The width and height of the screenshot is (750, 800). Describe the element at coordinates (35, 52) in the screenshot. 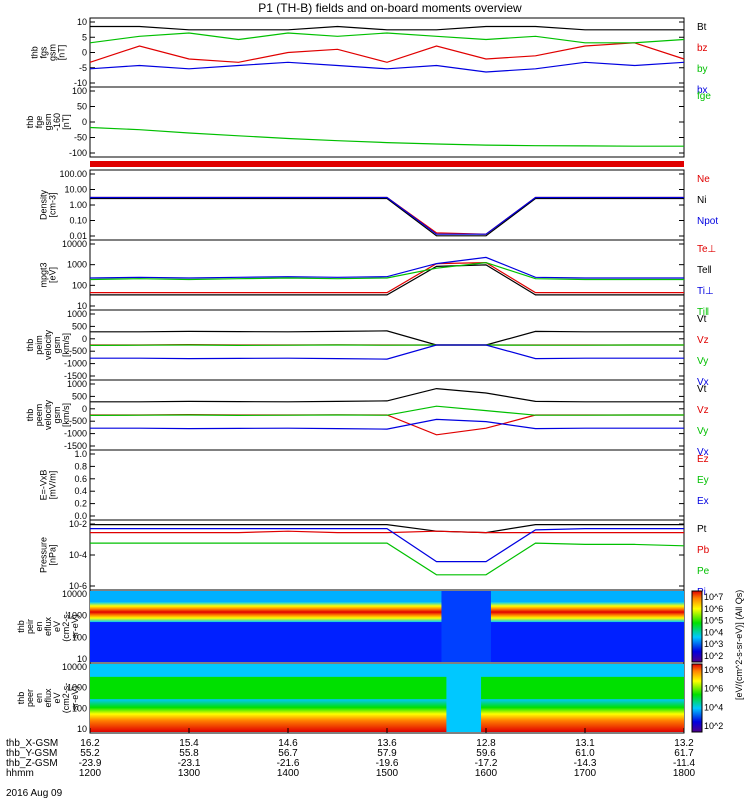

I see `ylabel-line-0-0: thb` at that location.